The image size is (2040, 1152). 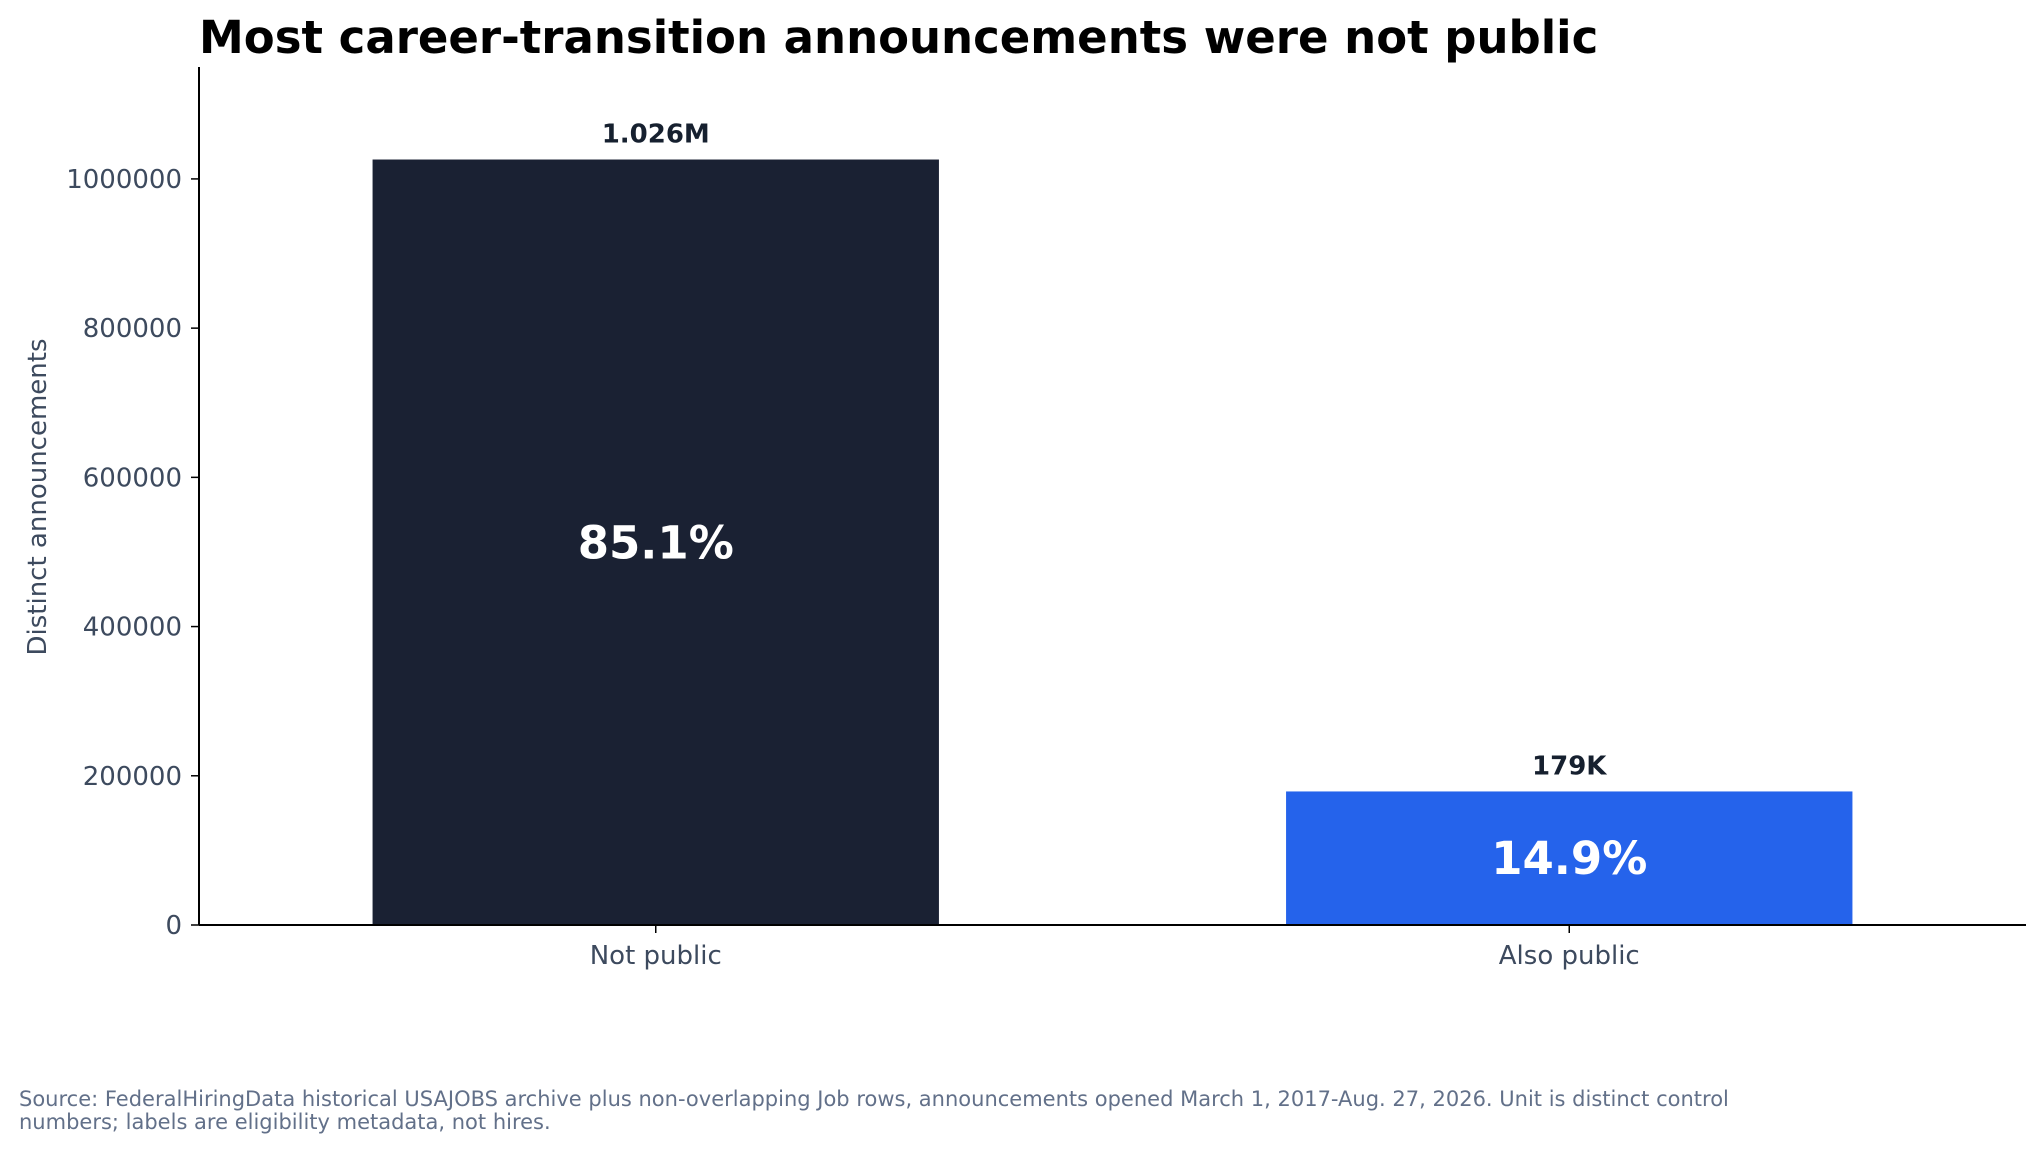 I want to click on y-axis-label: Distinct announcements, so click(x=38, y=496).